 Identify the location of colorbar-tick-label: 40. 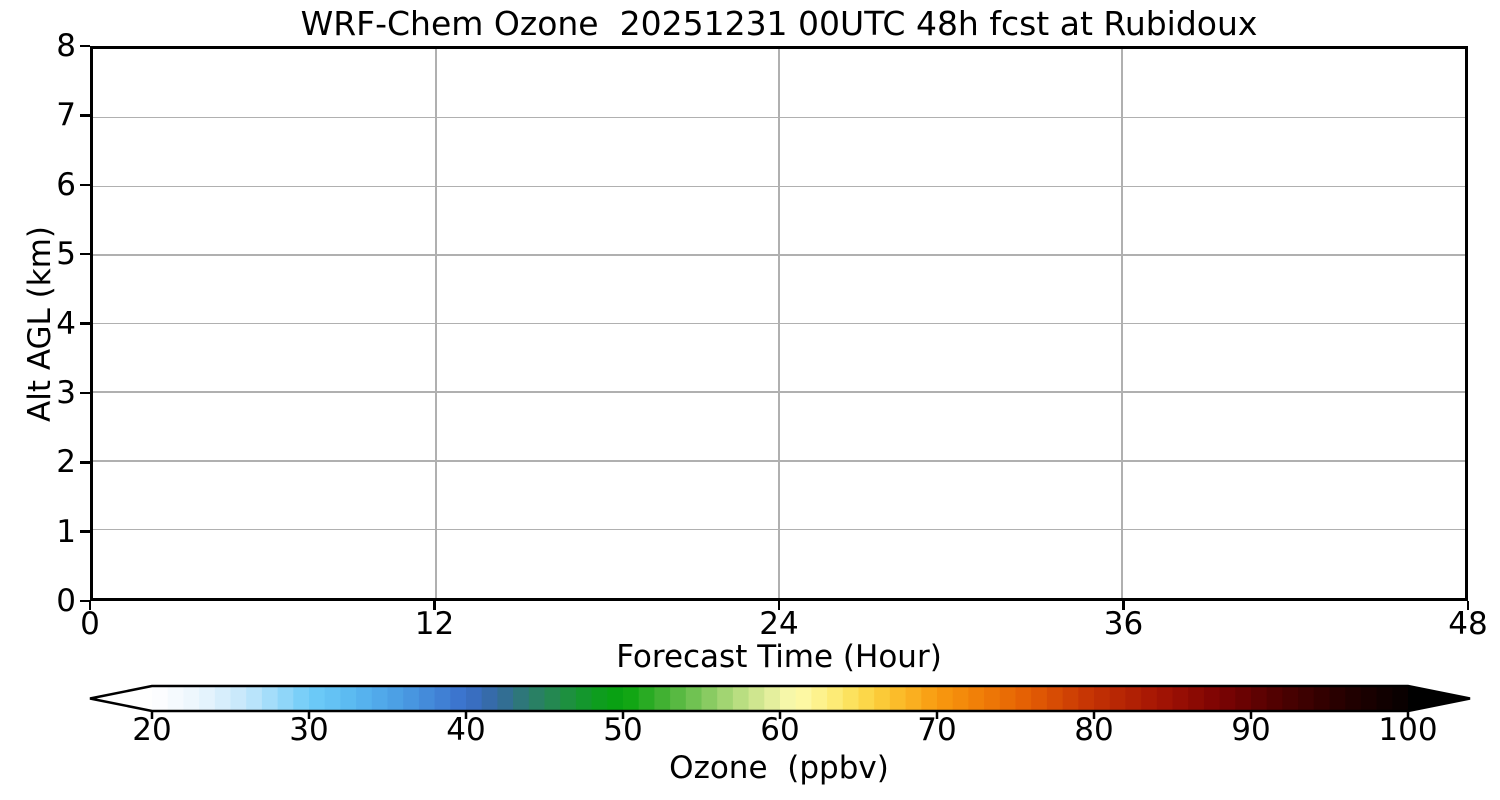
(466, 730).